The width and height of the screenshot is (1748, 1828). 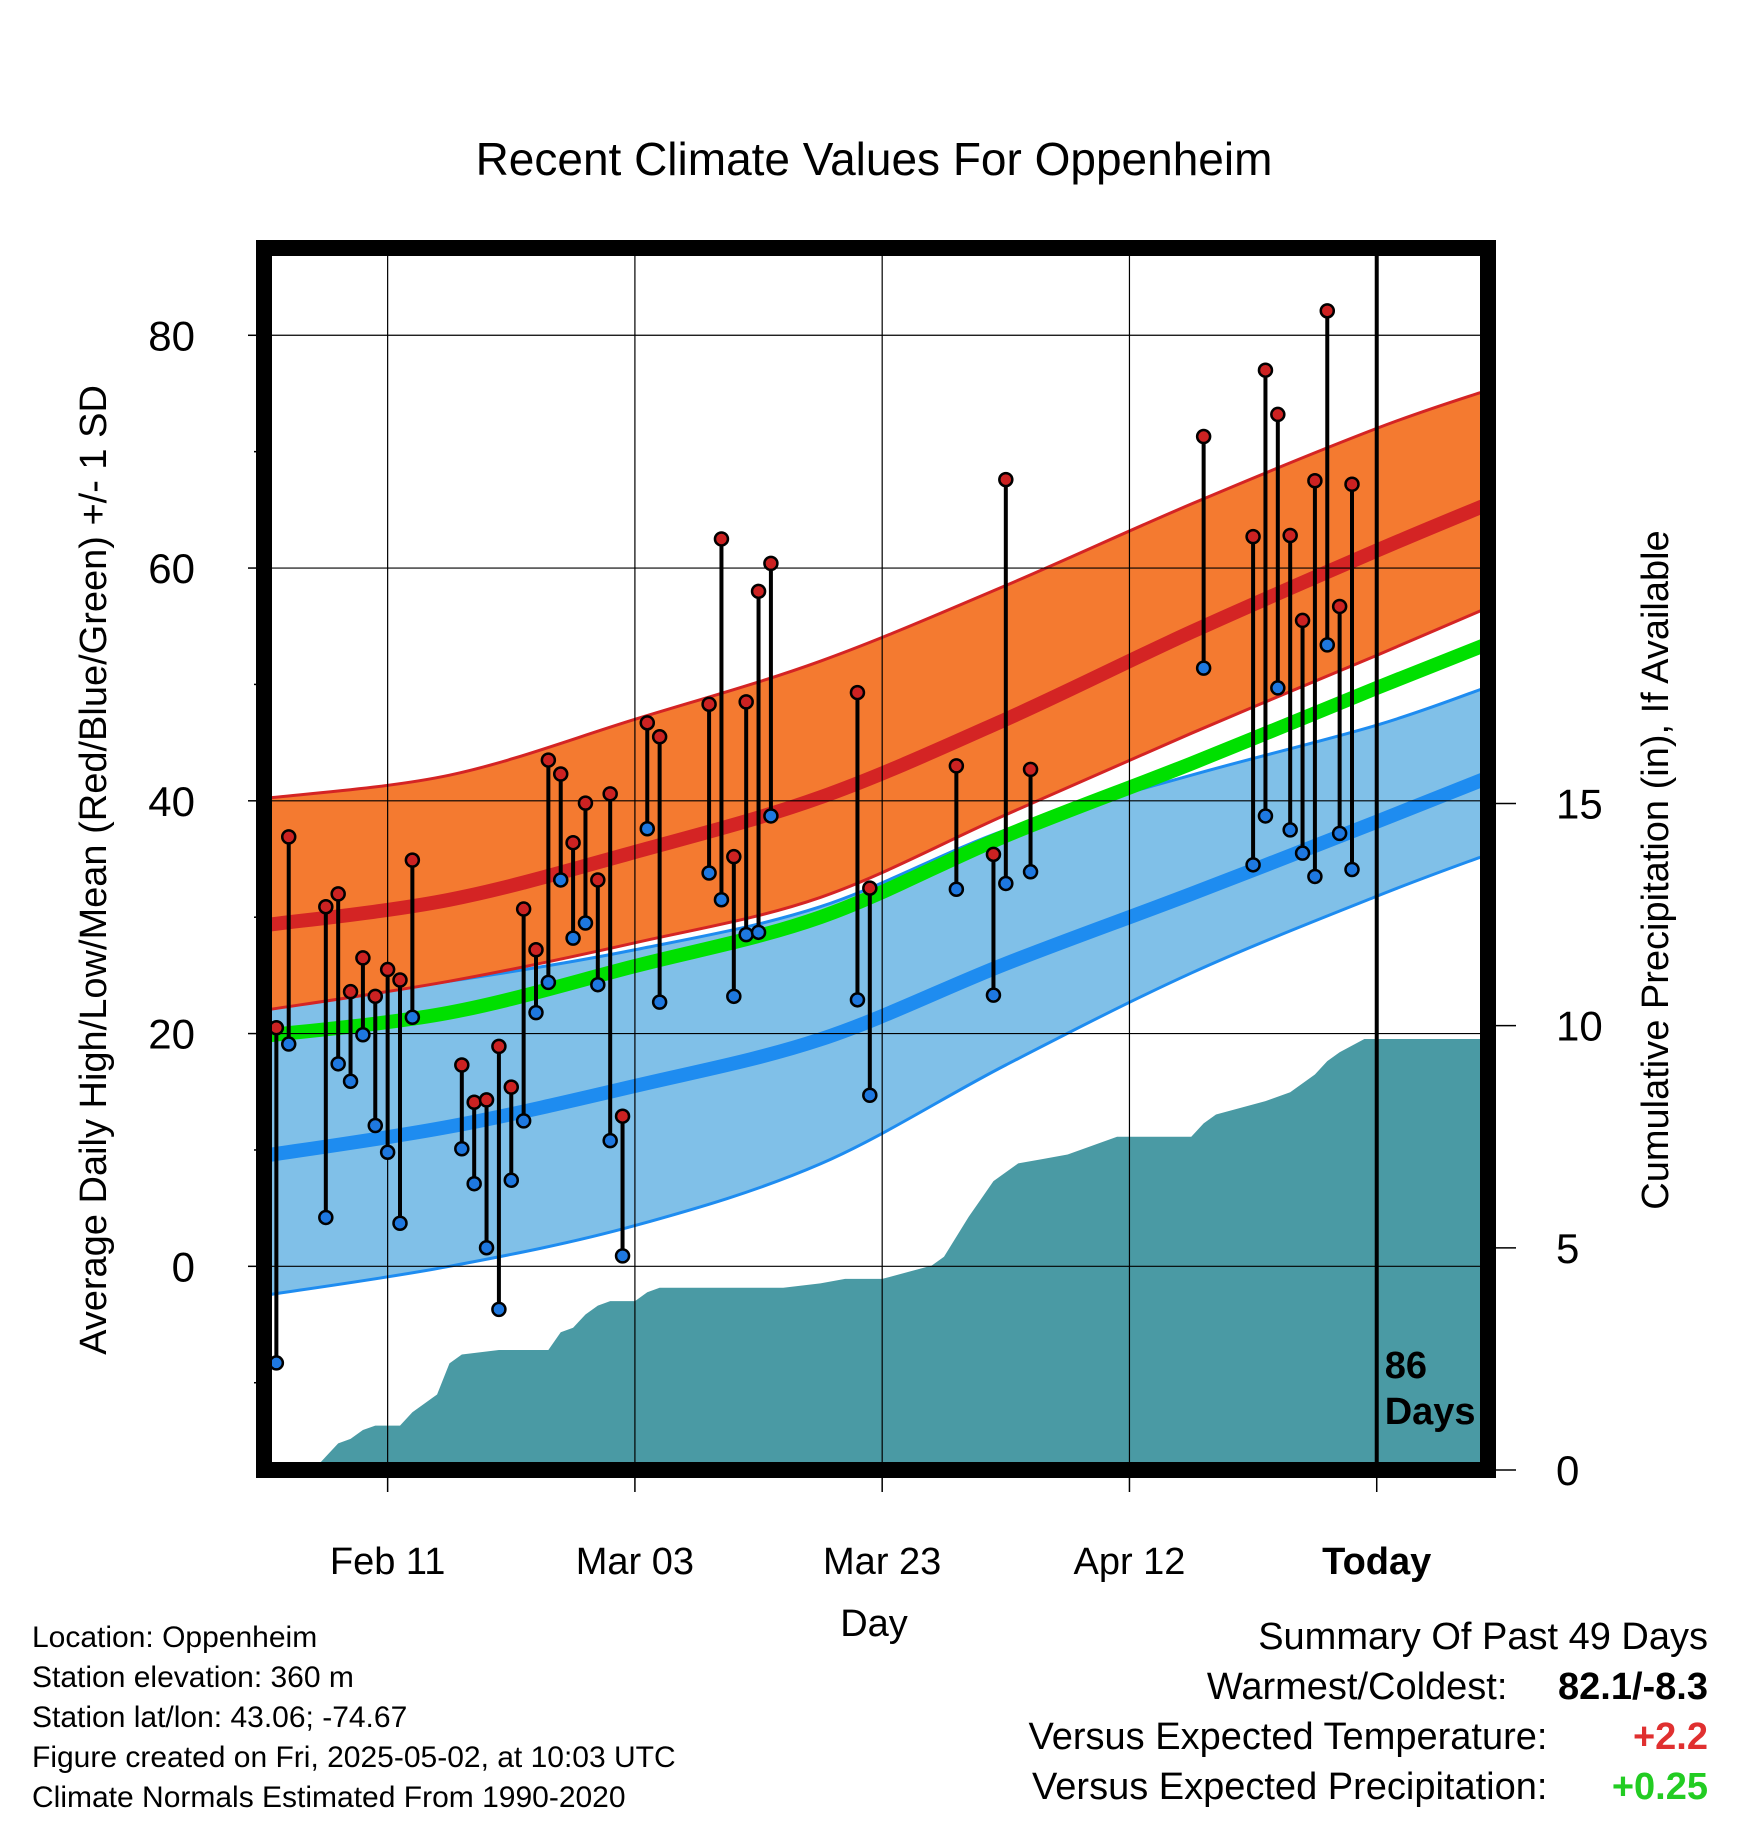 What do you see at coordinates (1579, 803) in the screenshot?
I see `y2-tick-label: 15` at bounding box center [1579, 803].